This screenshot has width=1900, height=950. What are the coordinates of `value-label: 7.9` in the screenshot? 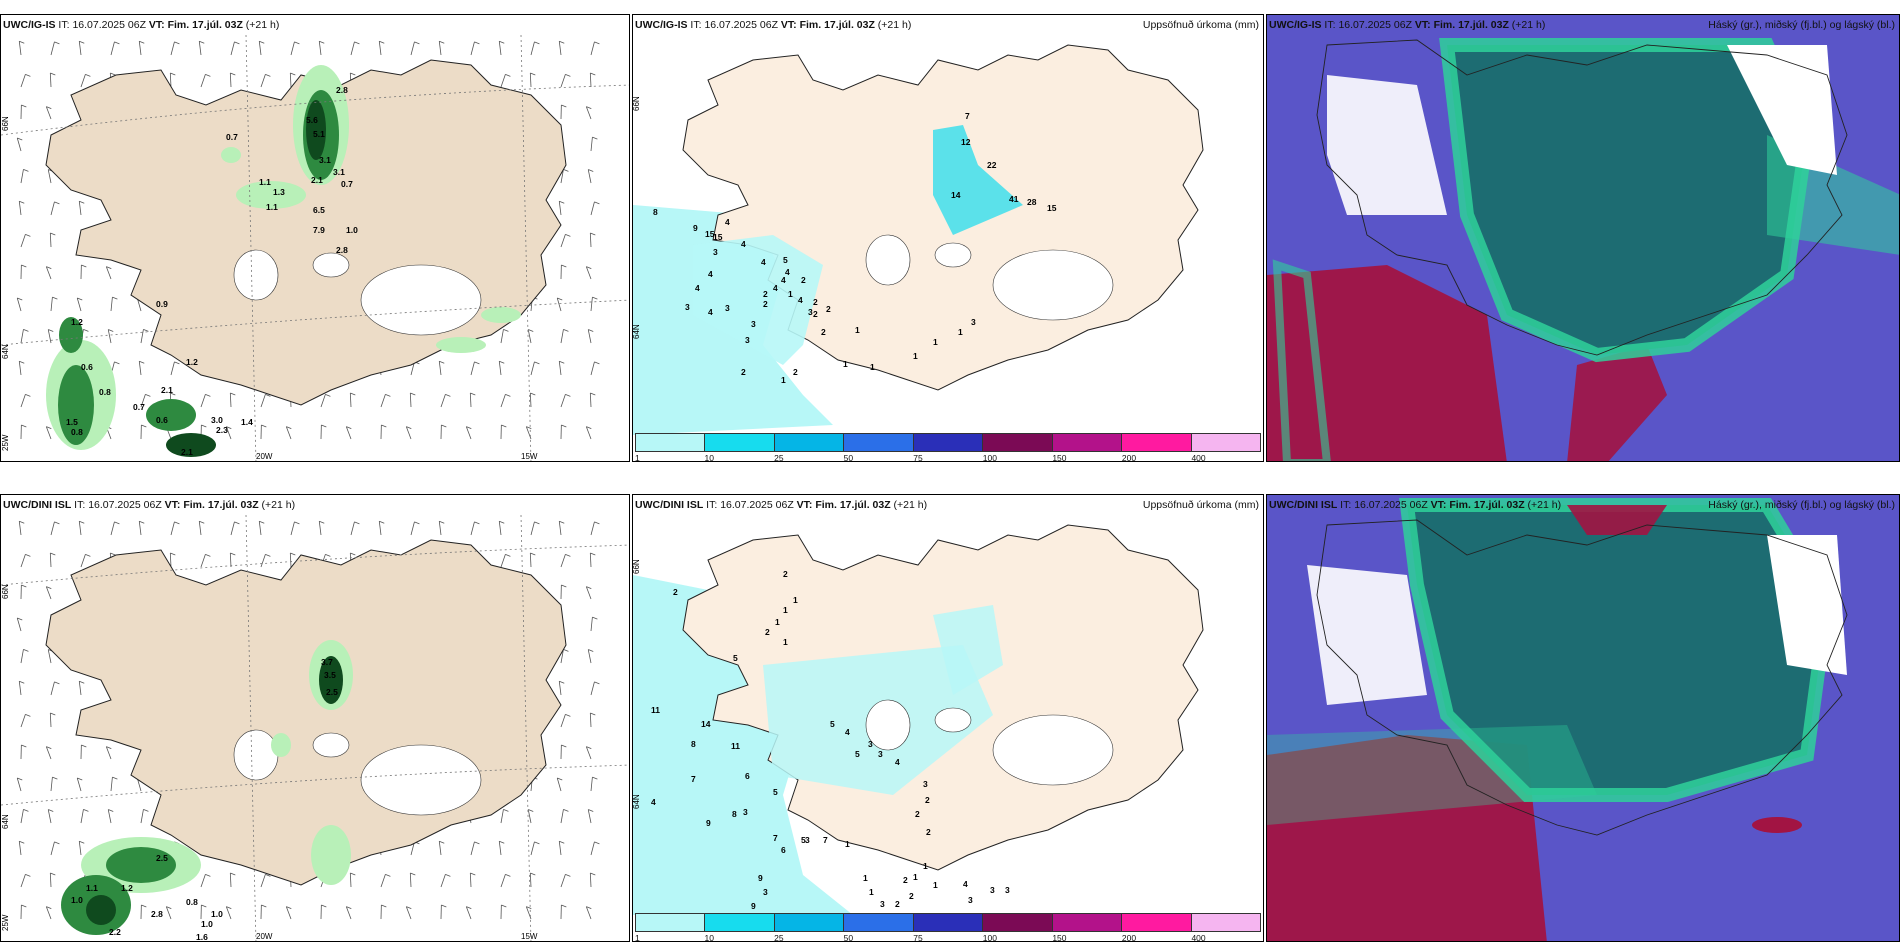 It's located at (319, 230).